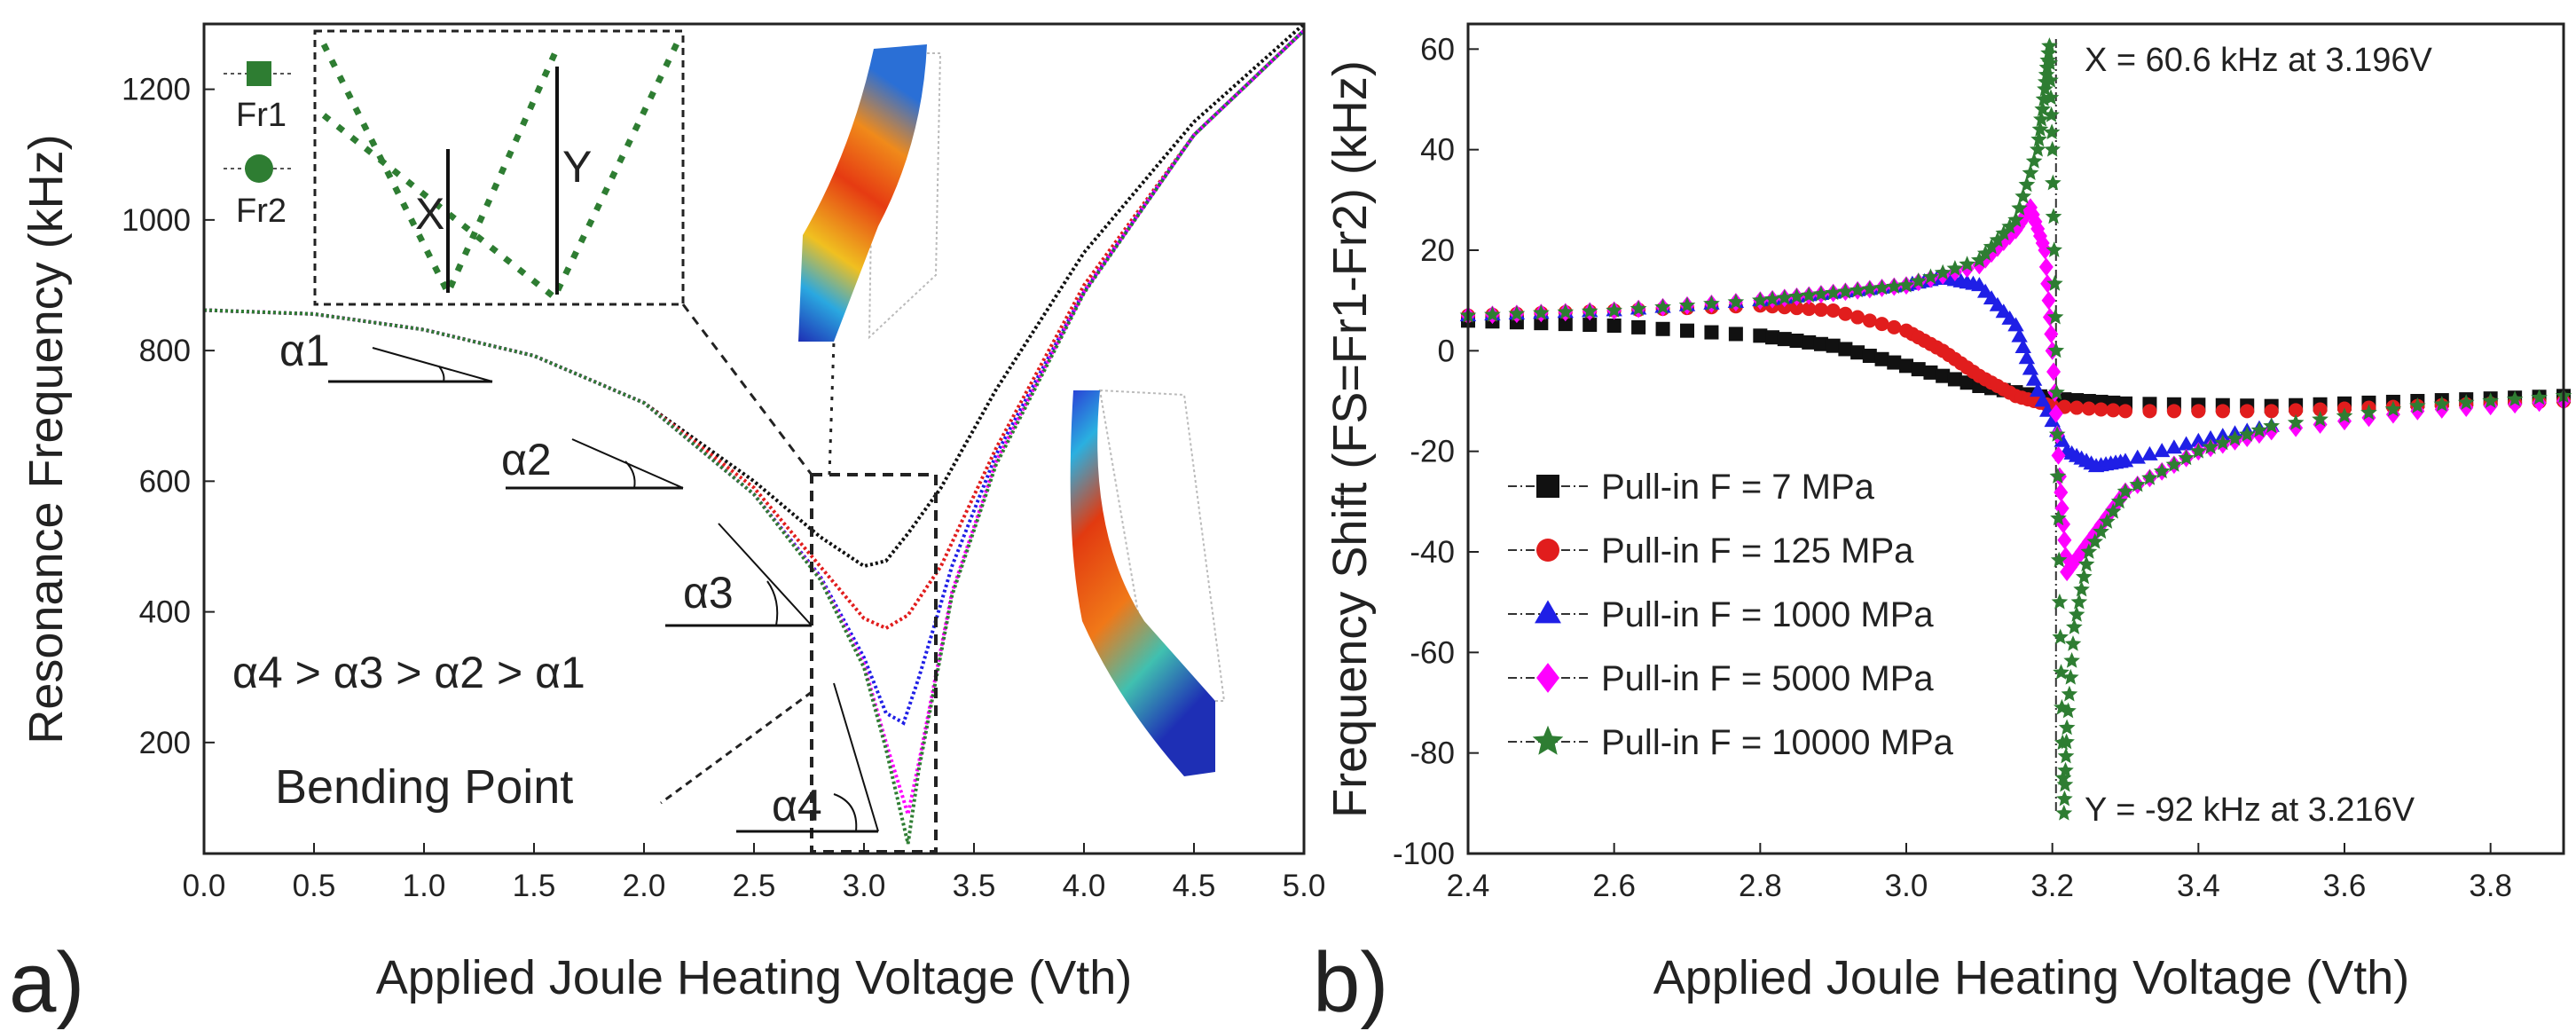 This screenshot has width=2576, height=1031. I want to click on panel-a-x-axis-label: Applied Joule Heating Voltage (Vth), so click(754, 977).